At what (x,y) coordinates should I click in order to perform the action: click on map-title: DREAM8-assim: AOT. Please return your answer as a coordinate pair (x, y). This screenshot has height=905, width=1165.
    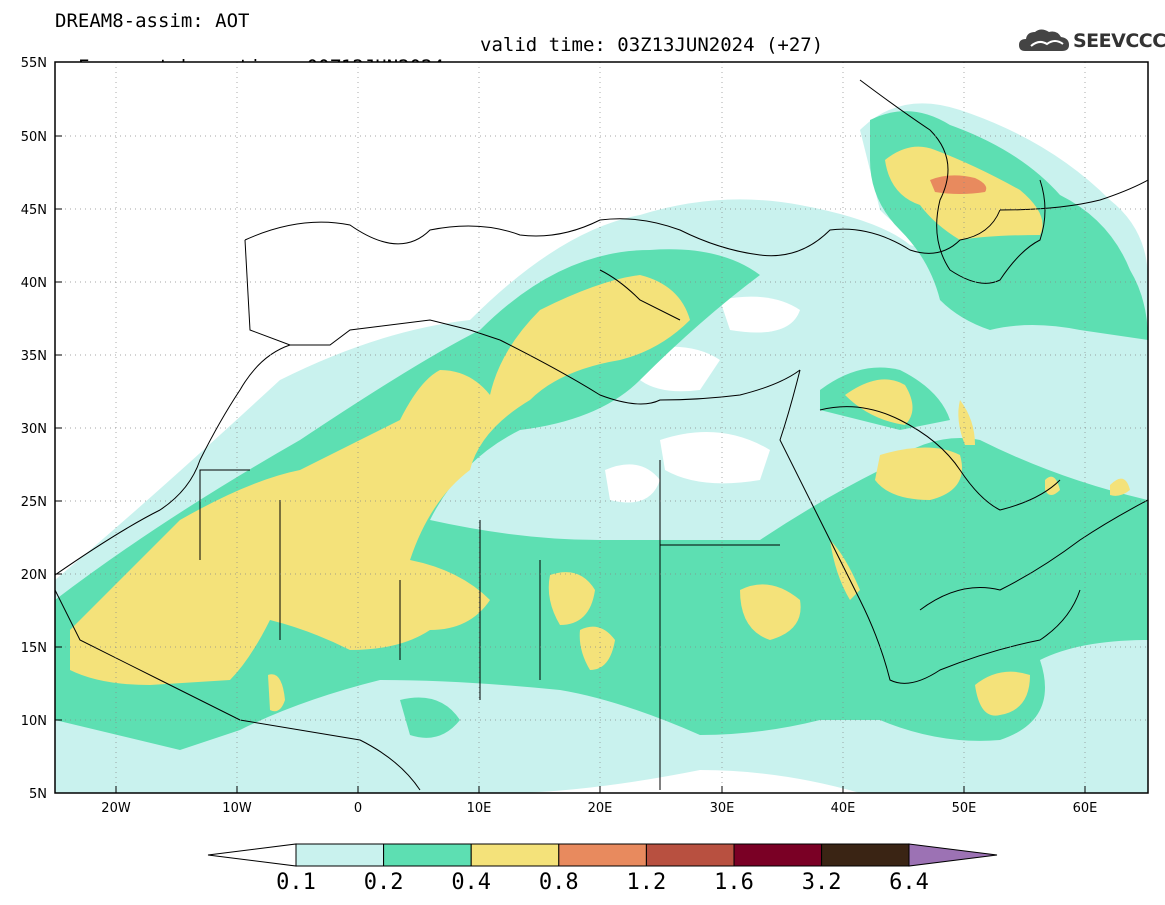
    Looking at the image, I should click on (152, 21).